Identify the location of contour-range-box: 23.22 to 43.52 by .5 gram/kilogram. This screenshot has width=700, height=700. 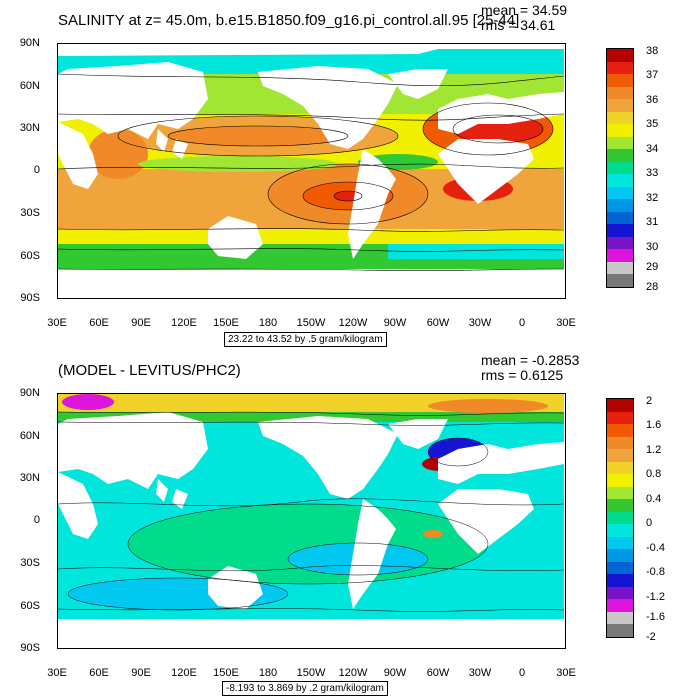
(305, 339).